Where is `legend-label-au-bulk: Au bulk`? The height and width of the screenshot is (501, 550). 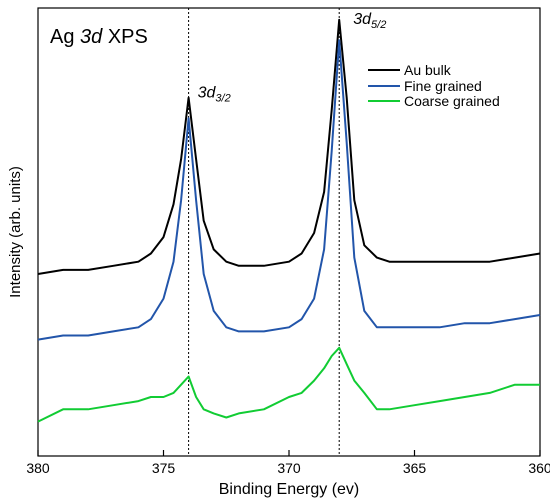
legend-label-au-bulk: Au bulk is located at coordinates (428, 70).